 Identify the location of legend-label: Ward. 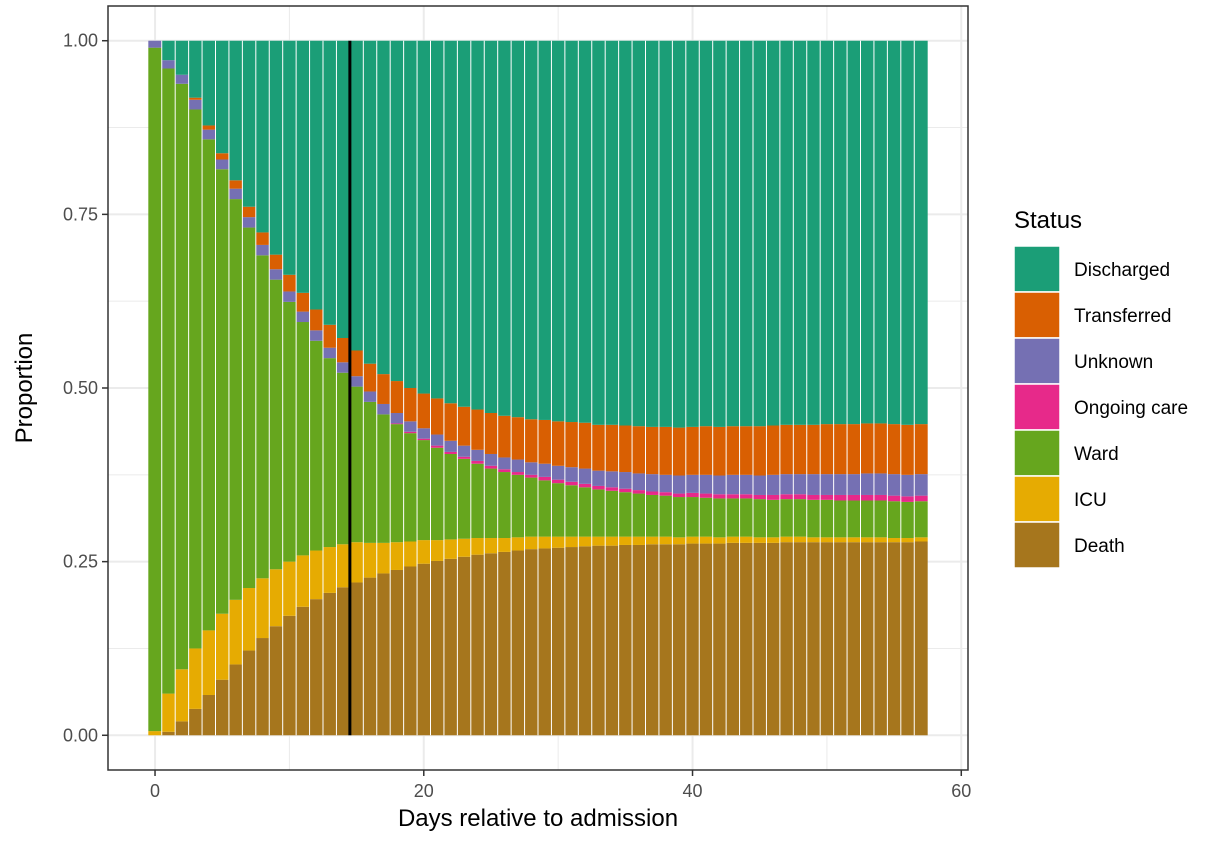
(1096, 454).